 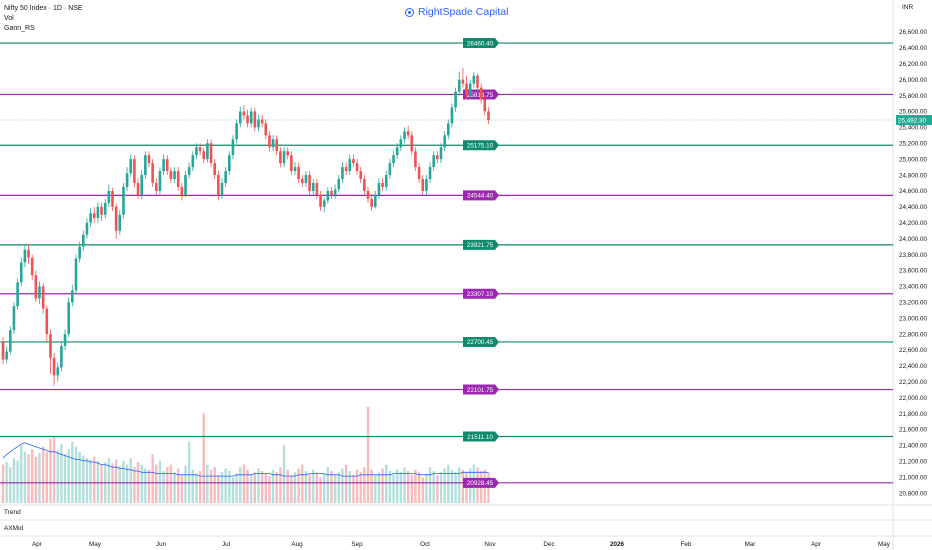 I want to click on symbol-title: Nifty 50 Index · 1D · NSE, so click(x=43, y=8).